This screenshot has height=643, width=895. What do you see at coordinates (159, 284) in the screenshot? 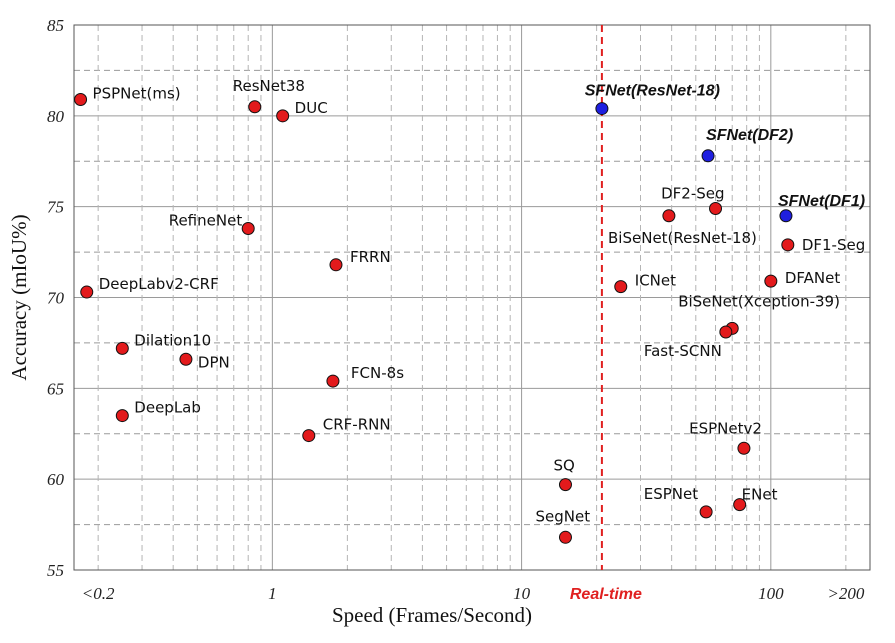
I see `data-point-label: DeepLabv2-CRF` at bounding box center [159, 284].